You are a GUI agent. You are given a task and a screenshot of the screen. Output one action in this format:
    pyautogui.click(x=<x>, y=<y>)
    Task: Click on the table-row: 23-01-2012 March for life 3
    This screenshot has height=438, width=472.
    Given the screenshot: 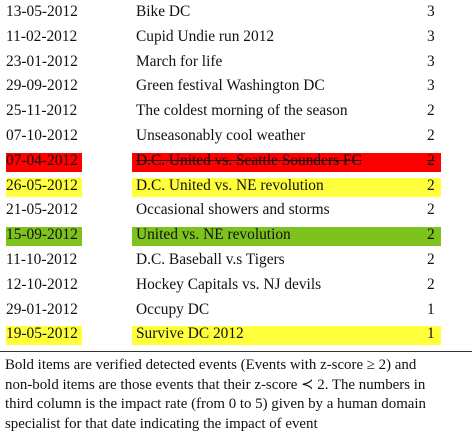 What is the action you would take?
    pyautogui.click(x=236, y=62)
    